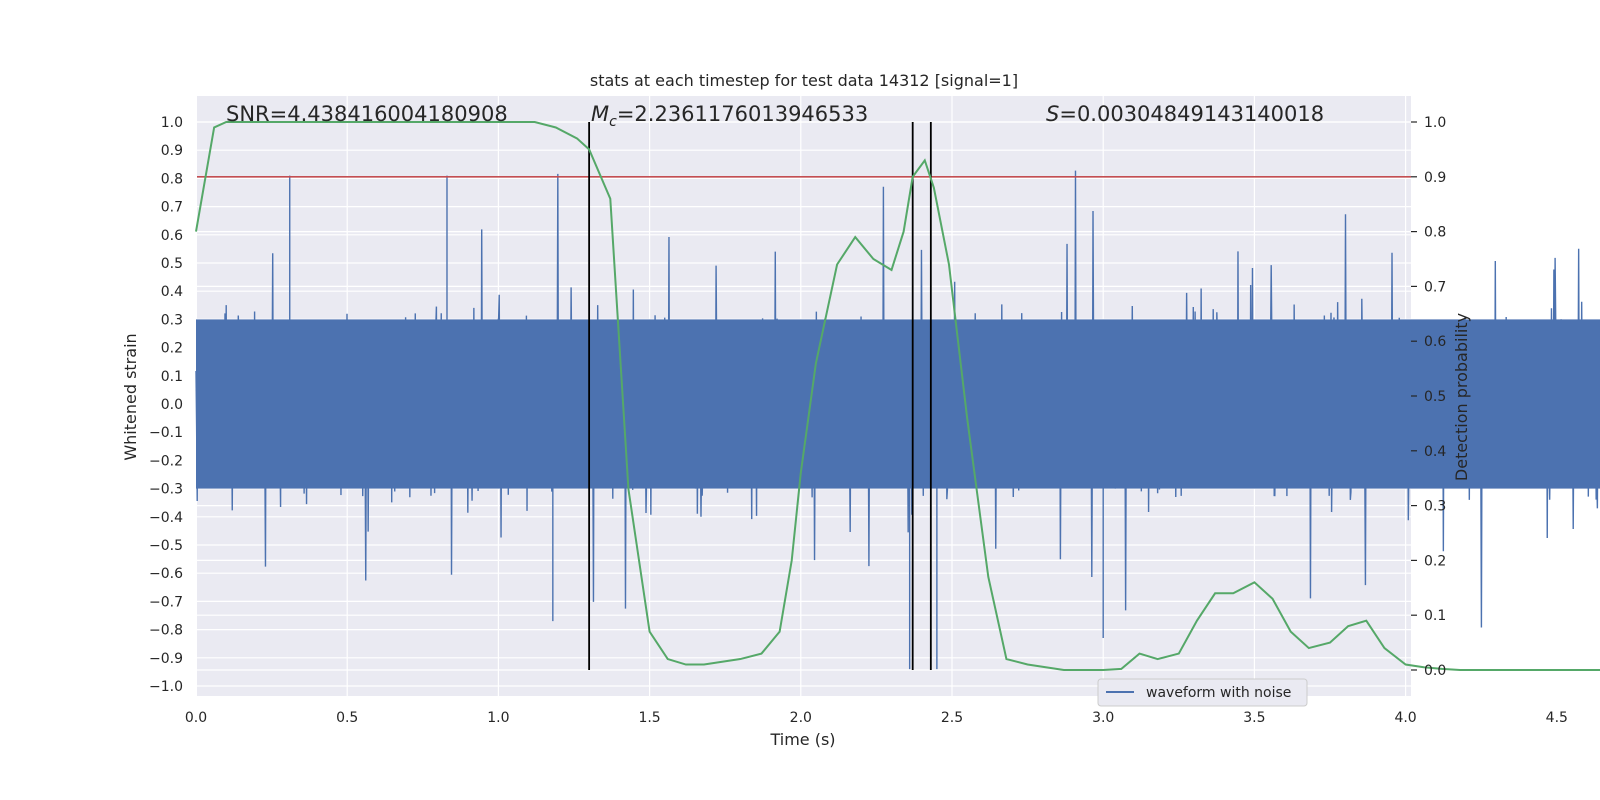  Describe the element at coordinates (130, 396) in the screenshot. I see `left-y-axis-label: Whitened strain` at that location.